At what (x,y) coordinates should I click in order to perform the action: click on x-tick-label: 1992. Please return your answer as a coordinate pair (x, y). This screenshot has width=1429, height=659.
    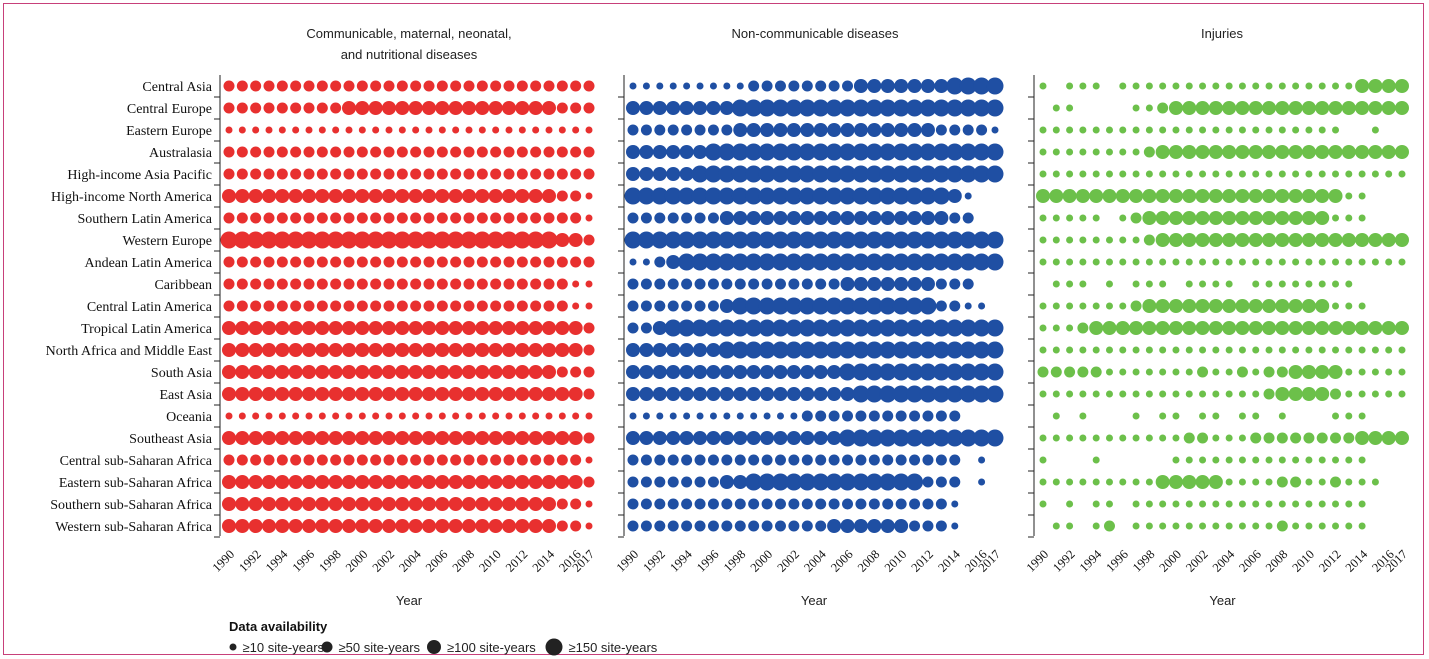
    Looking at the image, I should click on (654, 561).